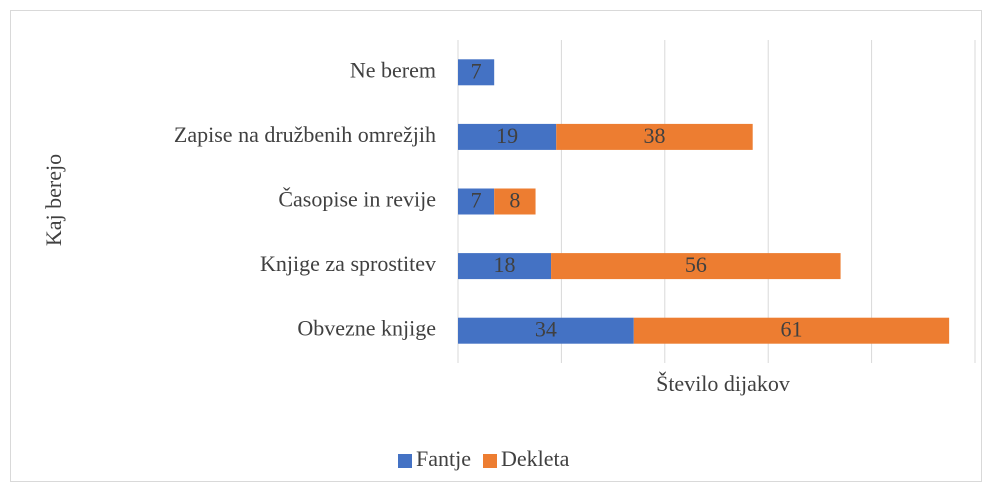 Image resolution: width=992 pixels, height=492 pixels. Describe the element at coordinates (723, 383) in the screenshot. I see `x-axis-label: Število dijakov` at that location.